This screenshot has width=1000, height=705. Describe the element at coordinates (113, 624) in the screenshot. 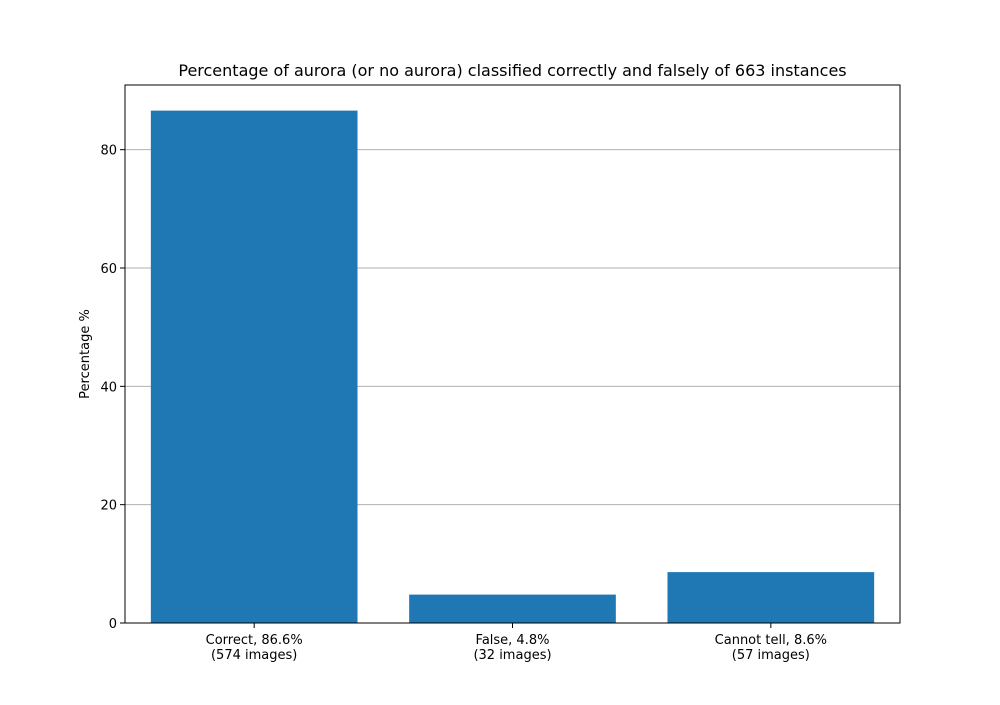

I see `y-tick-label: 0` at that location.